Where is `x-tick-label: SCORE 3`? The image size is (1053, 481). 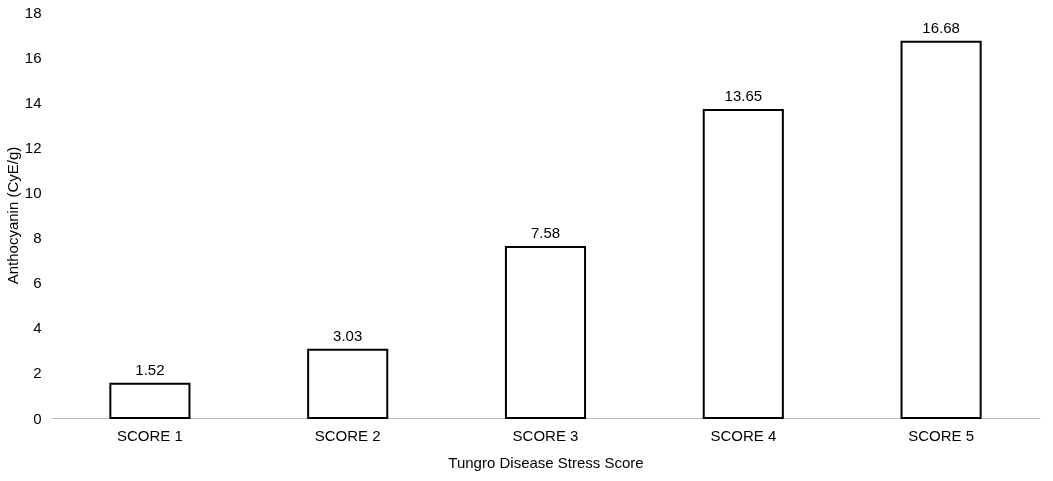 x-tick-label: SCORE 3 is located at coordinates (545, 435).